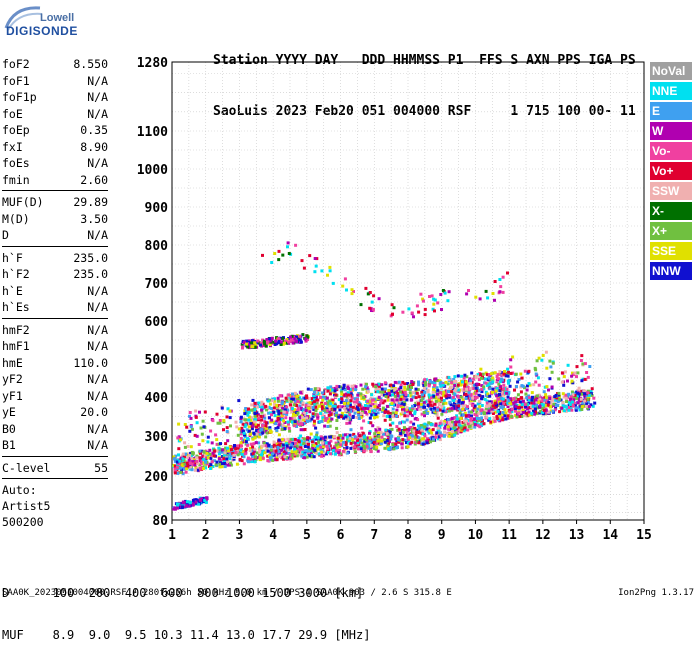 The height and width of the screenshot is (656, 700). Describe the element at coordinates (152, 132) in the screenshot. I see `y-tick-label: 1100` at that location.